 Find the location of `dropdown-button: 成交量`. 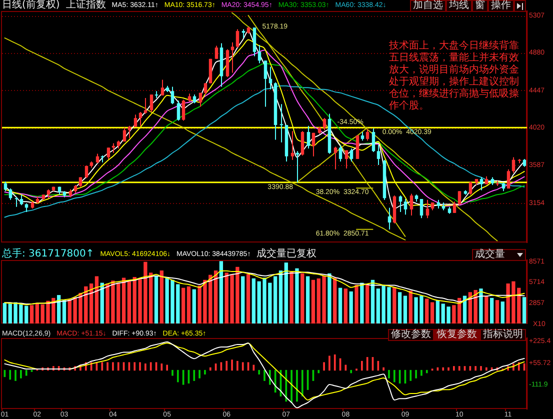

dropdown-button: 成交量 is located at coordinates (499, 255).